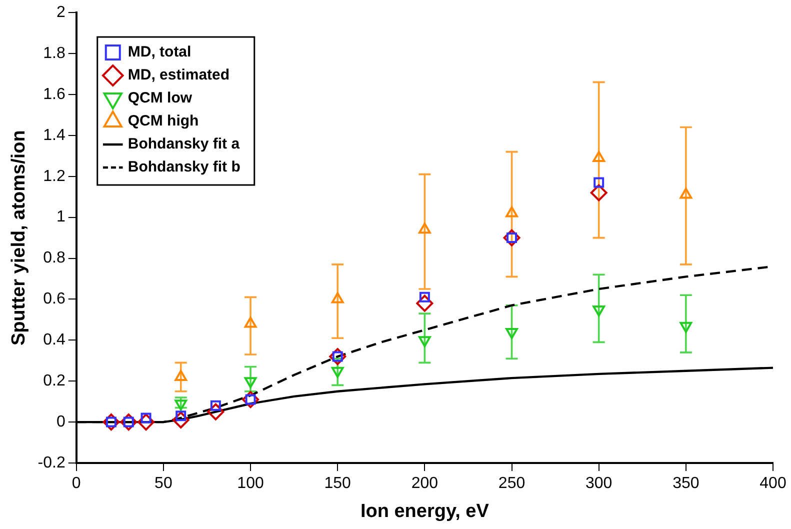 Image resolution: width=791 pixels, height=529 pixels. What do you see at coordinates (54, 94) in the screenshot?
I see `y-tick-label: 1.6` at bounding box center [54, 94].